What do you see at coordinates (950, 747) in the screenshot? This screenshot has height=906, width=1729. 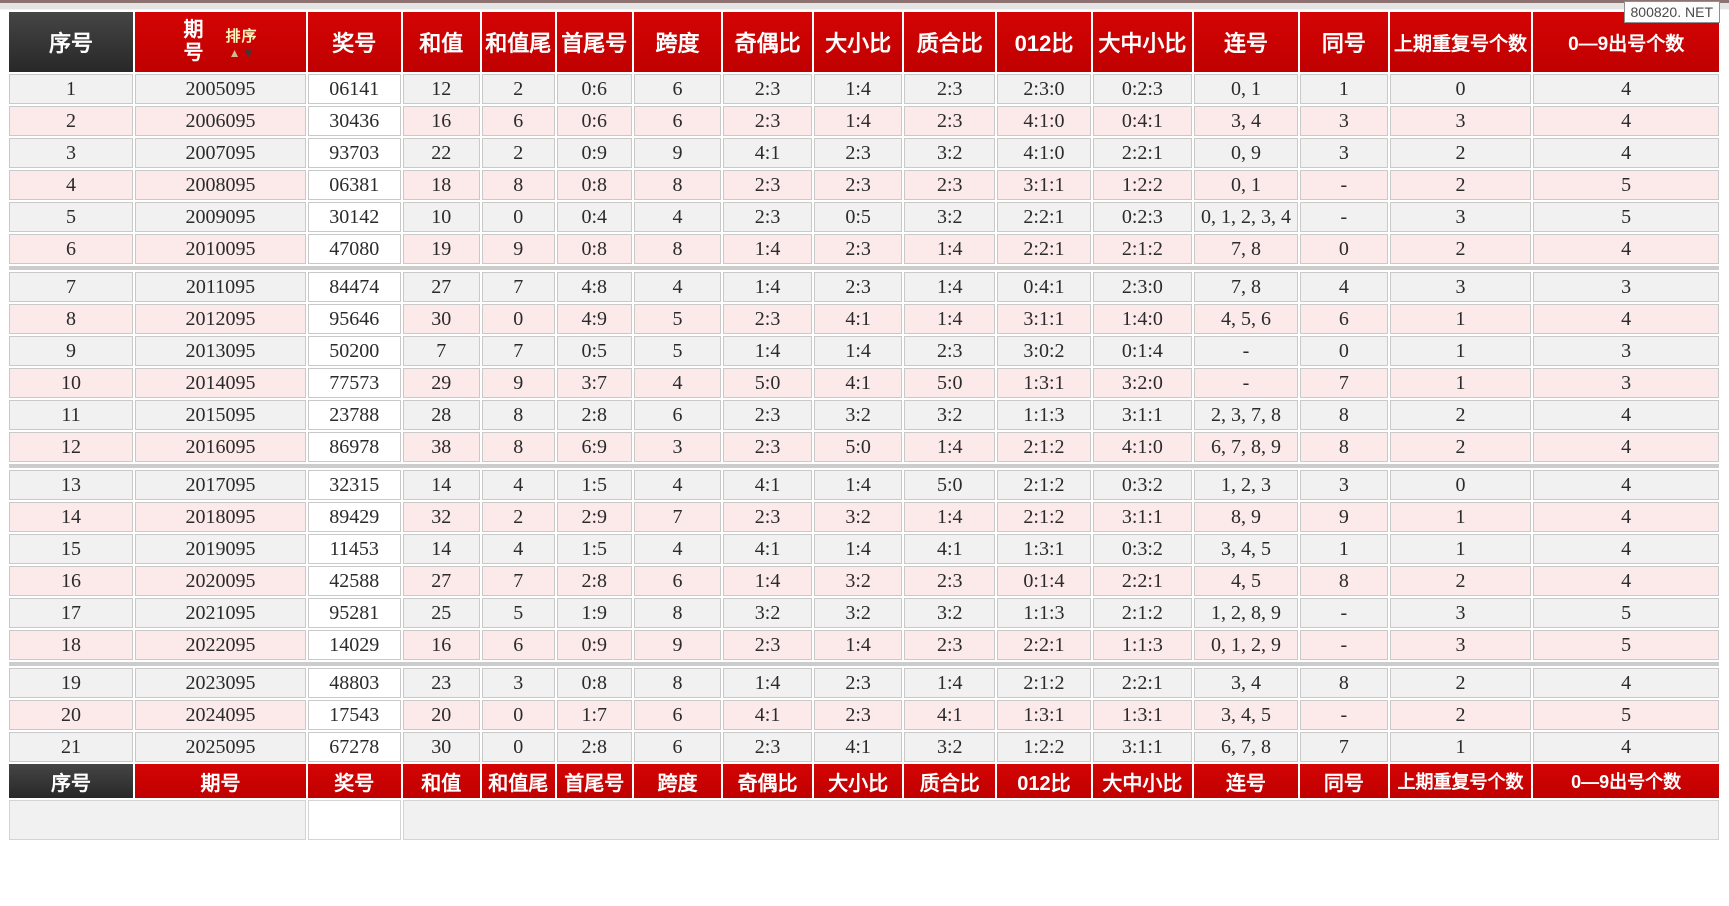 I see `cell-prime_composite: 3:2` at bounding box center [950, 747].